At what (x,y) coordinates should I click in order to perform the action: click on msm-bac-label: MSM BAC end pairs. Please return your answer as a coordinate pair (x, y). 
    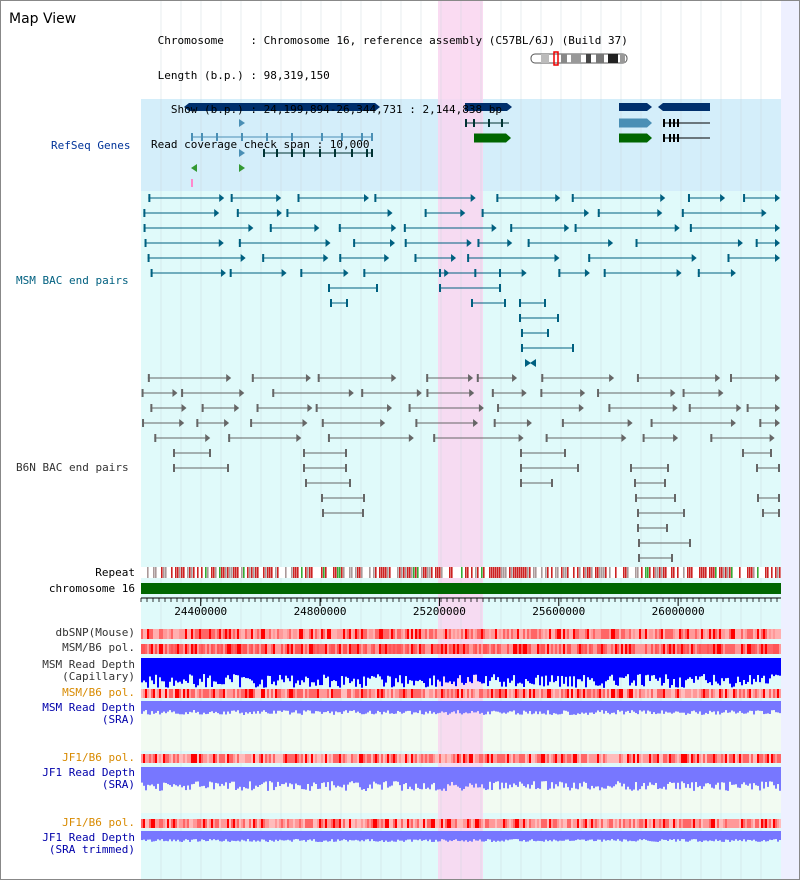
    Looking at the image, I should click on (72, 280).